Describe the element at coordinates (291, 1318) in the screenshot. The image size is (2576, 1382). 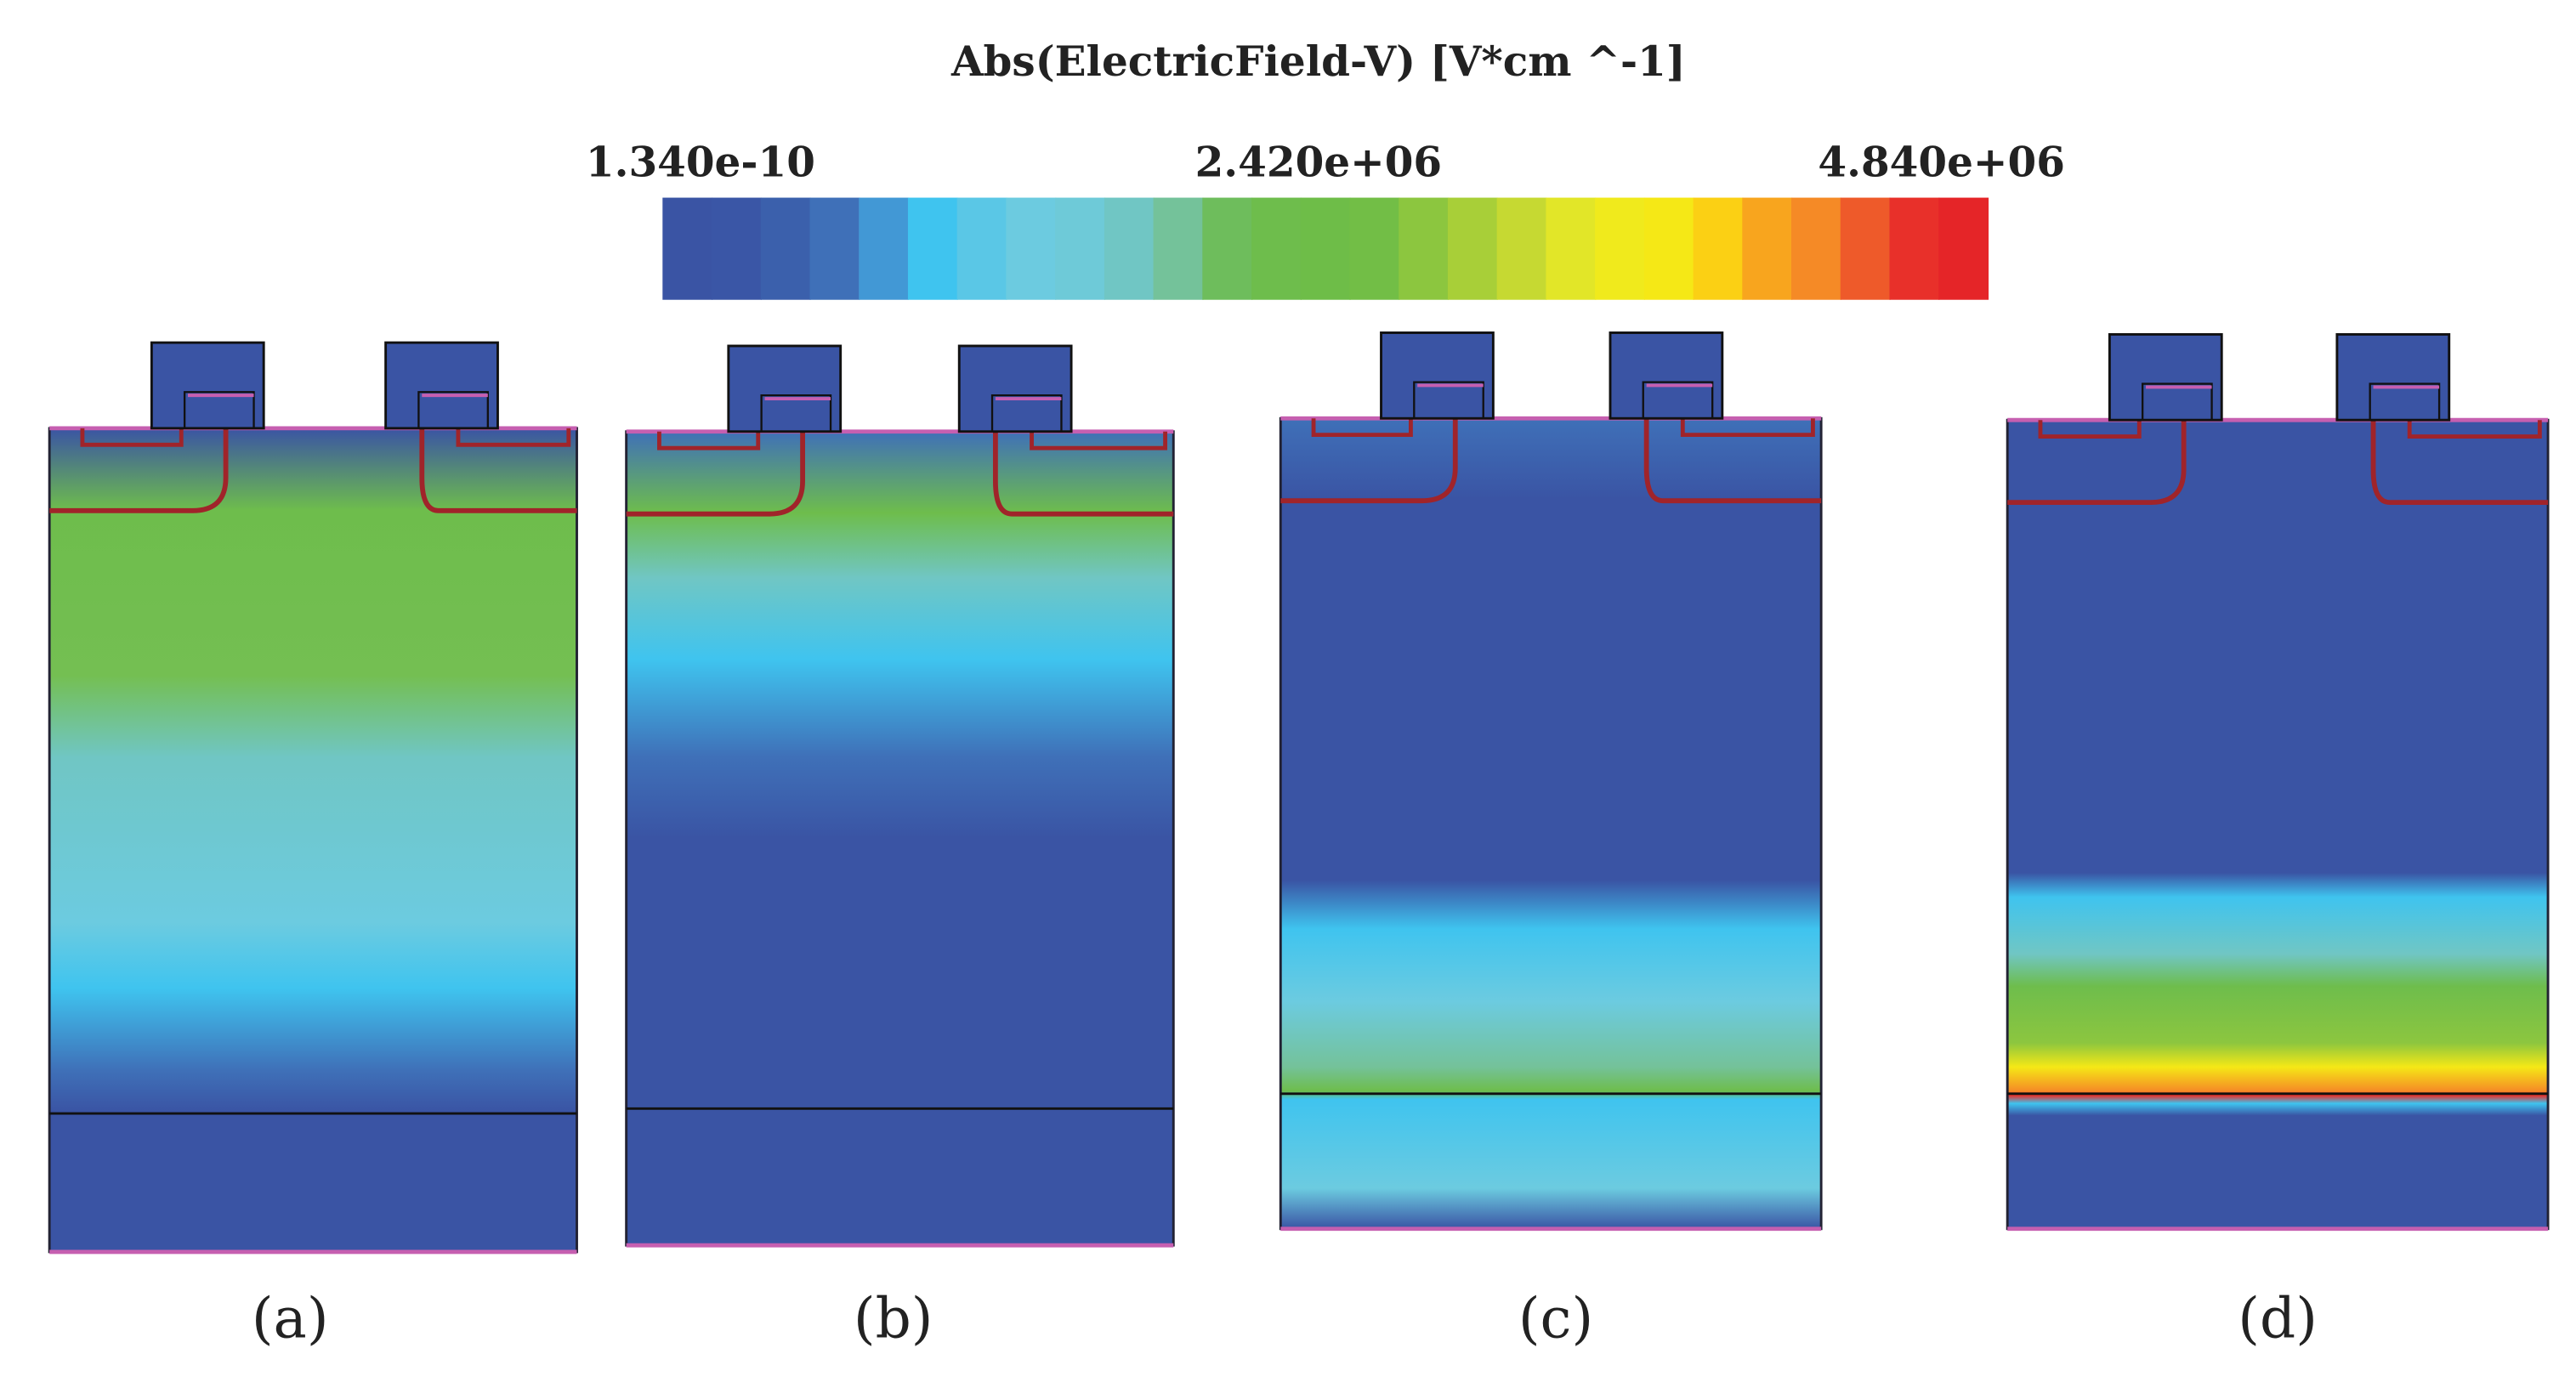
I see `panel-label: (a)` at that location.